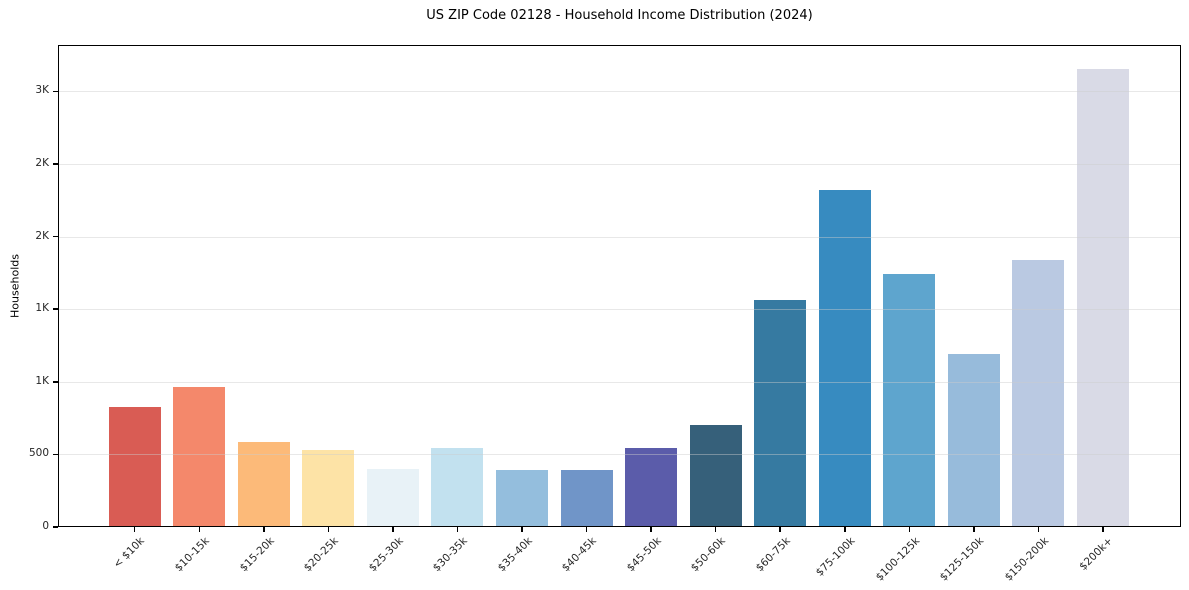  What do you see at coordinates (42, 90) in the screenshot?
I see `y-tick-label: 3K` at bounding box center [42, 90].